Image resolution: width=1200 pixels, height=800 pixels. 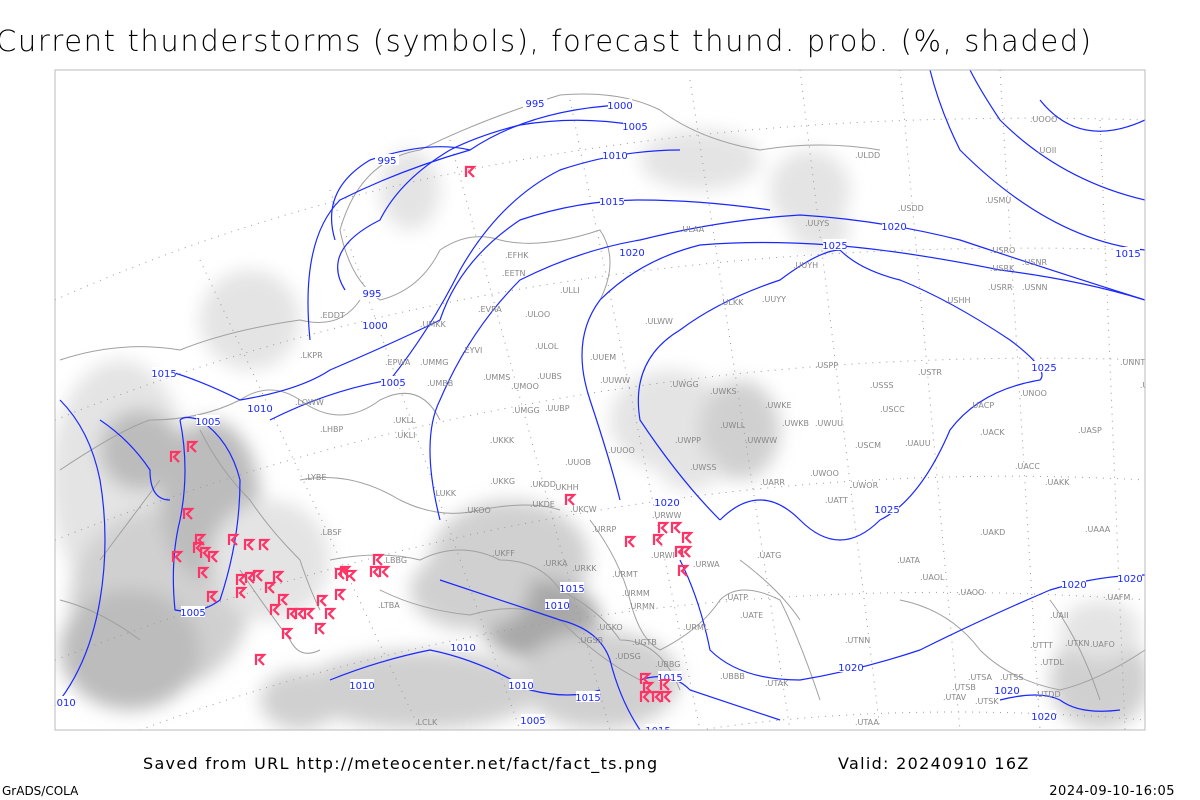 I want to click on station-label: .UNBB, so click(x=1152, y=385).